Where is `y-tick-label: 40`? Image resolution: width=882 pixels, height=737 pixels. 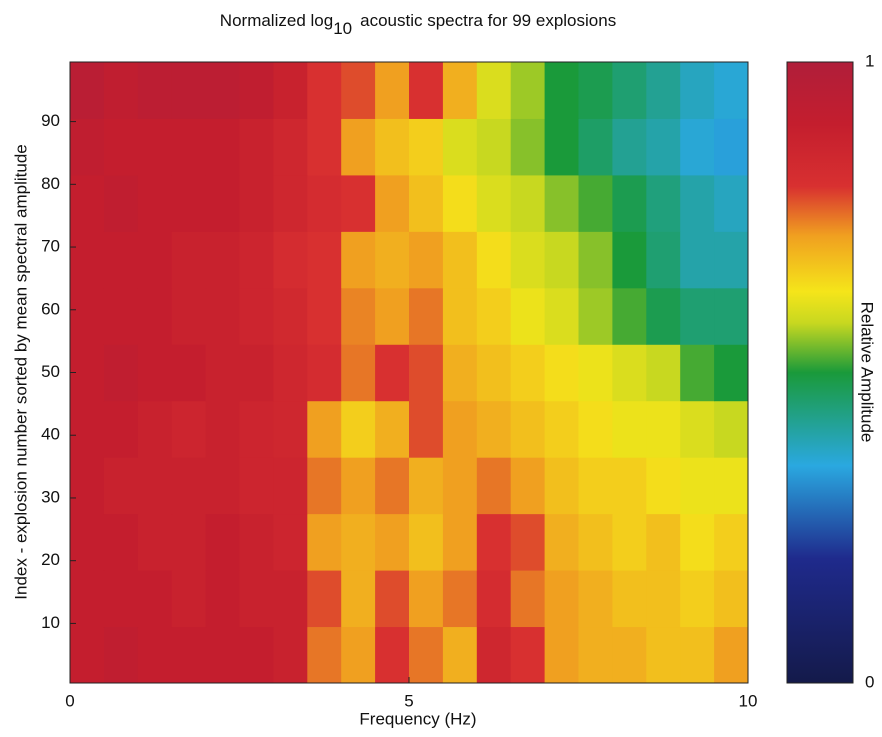
y-tick-label: 40 is located at coordinates (50, 434).